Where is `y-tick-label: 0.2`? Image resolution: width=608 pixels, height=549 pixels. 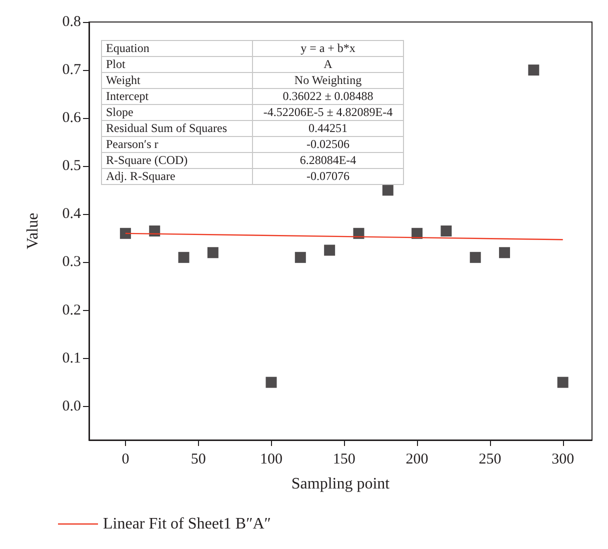 y-tick-label: 0.2 is located at coordinates (71, 310).